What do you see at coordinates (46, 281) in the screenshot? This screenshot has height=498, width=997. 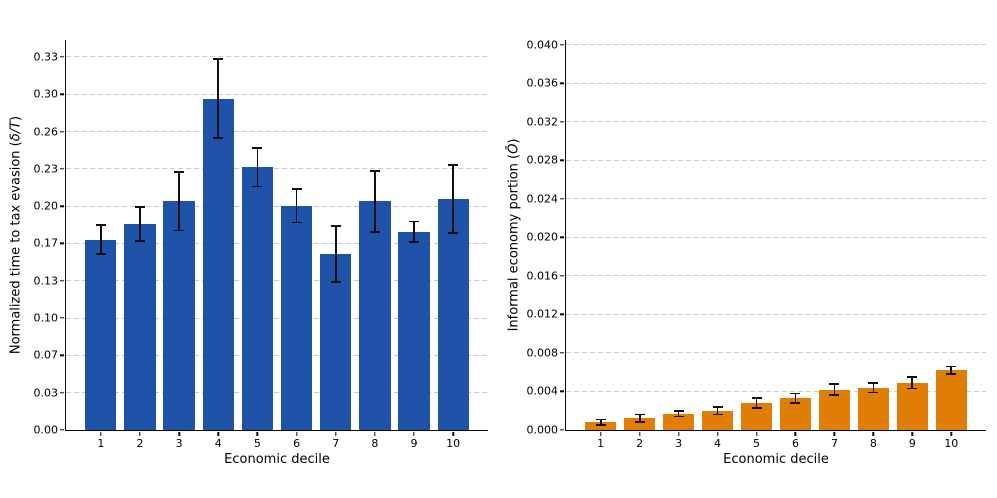 I see `y-tick-label: 0.13` at bounding box center [46, 281].